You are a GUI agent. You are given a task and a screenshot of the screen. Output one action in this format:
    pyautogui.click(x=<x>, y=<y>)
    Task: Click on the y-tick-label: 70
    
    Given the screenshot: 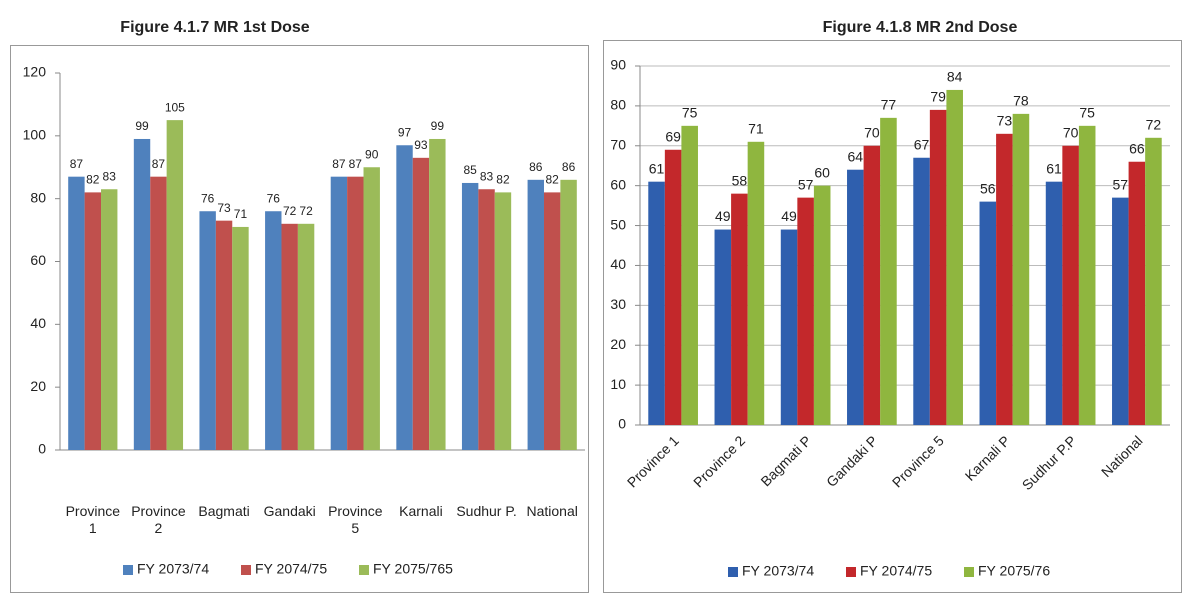 What is the action you would take?
    pyautogui.click(x=618, y=144)
    